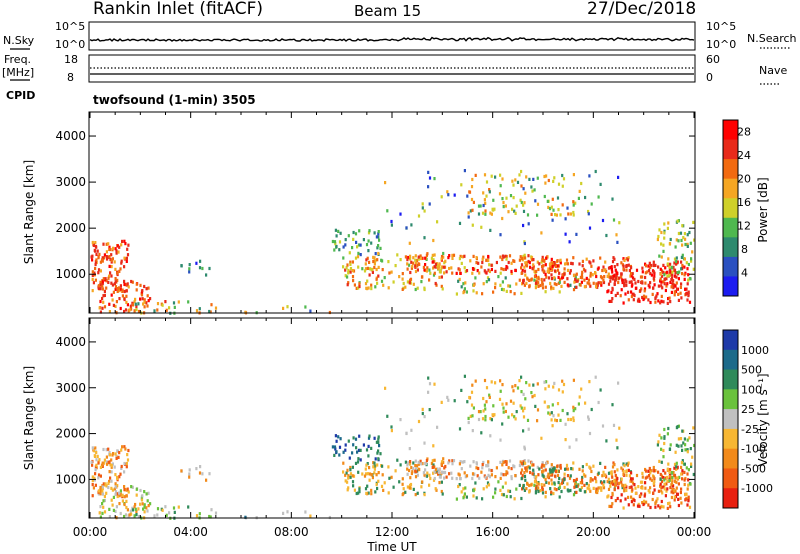  Describe the element at coordinates (70, 479) in the screenshot. I see `y-tick-label: 1000` at that location.